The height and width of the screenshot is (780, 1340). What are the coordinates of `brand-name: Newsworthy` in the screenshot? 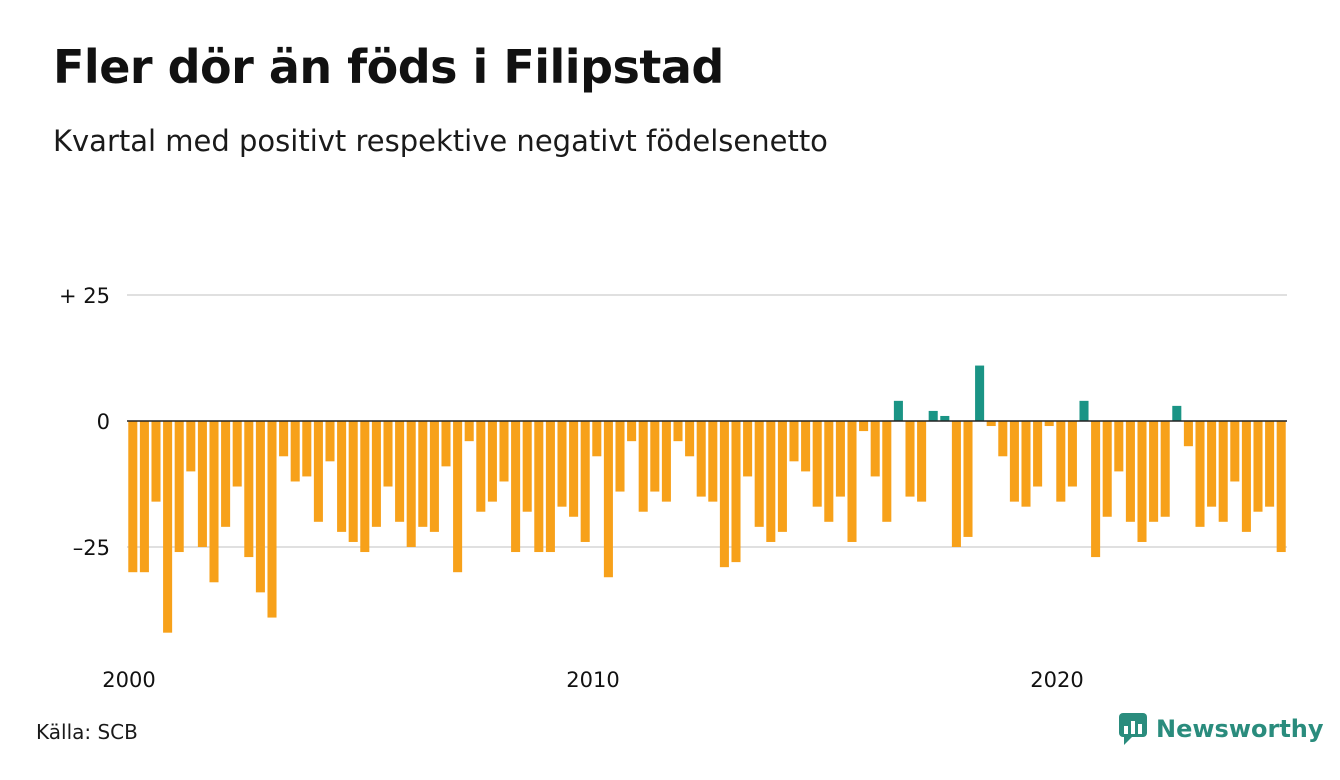 It's located at (1240, 729).